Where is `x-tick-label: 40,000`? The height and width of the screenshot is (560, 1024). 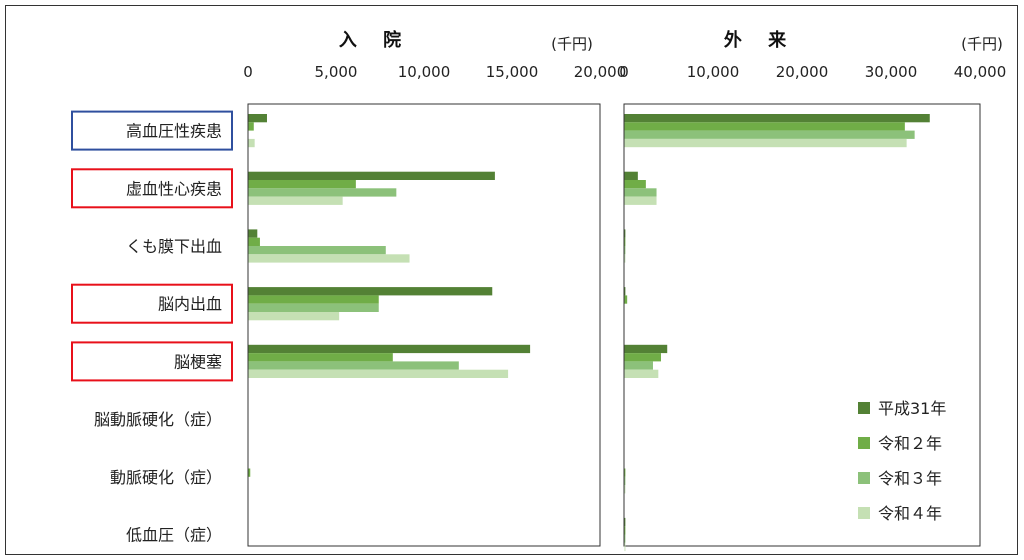 x-tick-label: 40,000 is located at coordinates (980, 72).